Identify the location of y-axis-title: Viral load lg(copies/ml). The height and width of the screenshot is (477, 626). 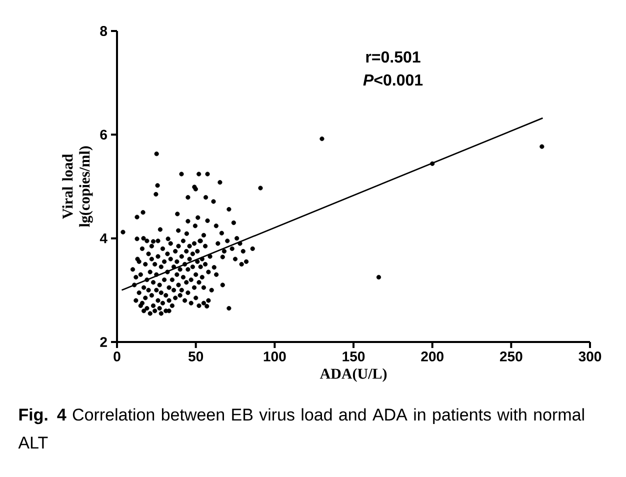
(77, 187).